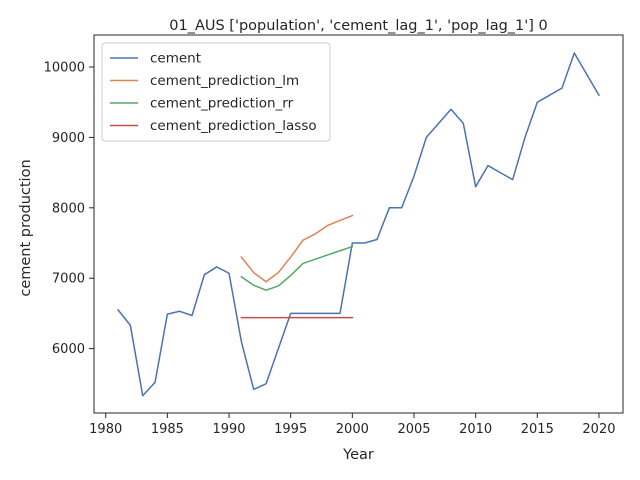 This screenshot has height=480, width=640. I want to click on series-line-cement-prediction-rr, so click(297, 268).